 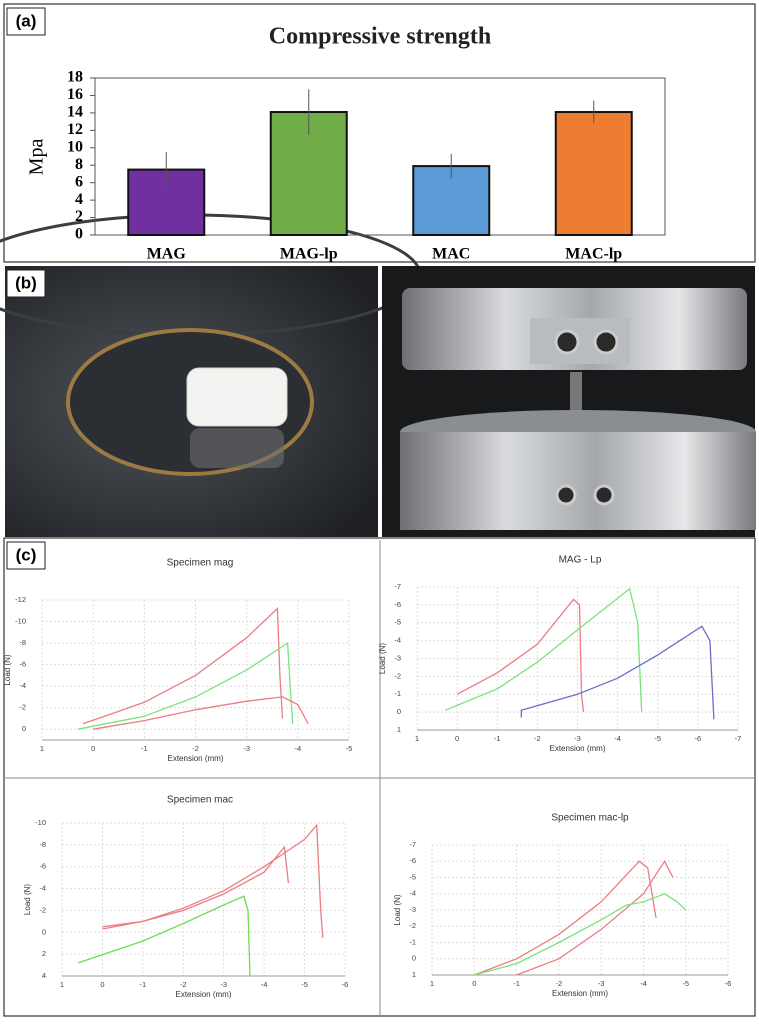 What do you see at coordinates (738, 738) in the screenshot?
I see `x-tick-label: -7` at bounding box center [738, 738].